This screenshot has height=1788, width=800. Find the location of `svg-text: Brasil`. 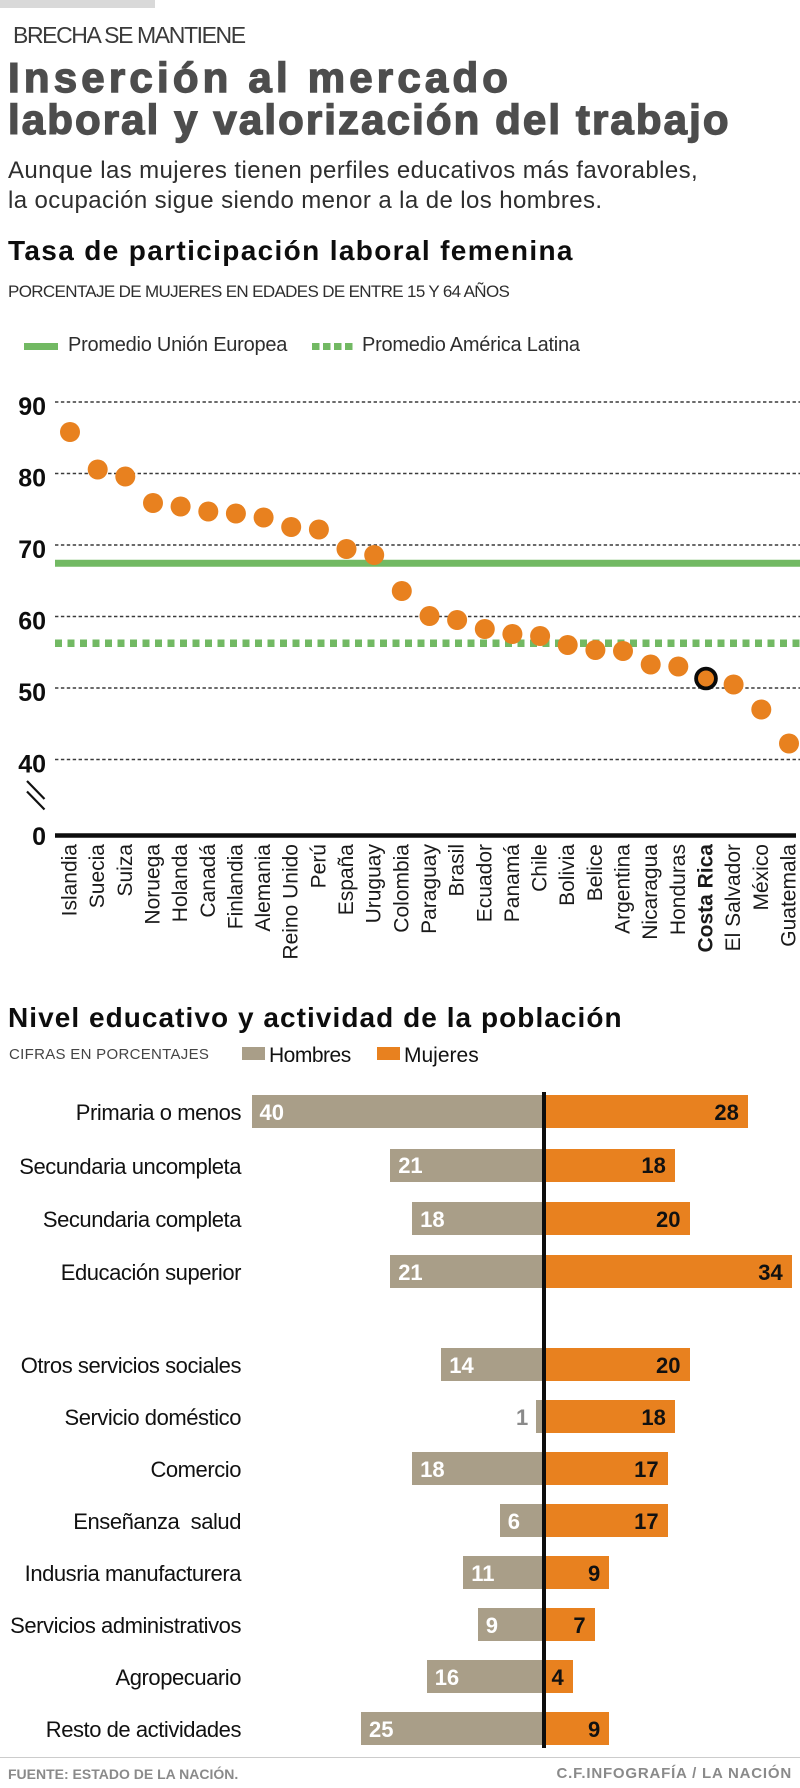

svg-text: Brasil is located at coordinates (457, 870).